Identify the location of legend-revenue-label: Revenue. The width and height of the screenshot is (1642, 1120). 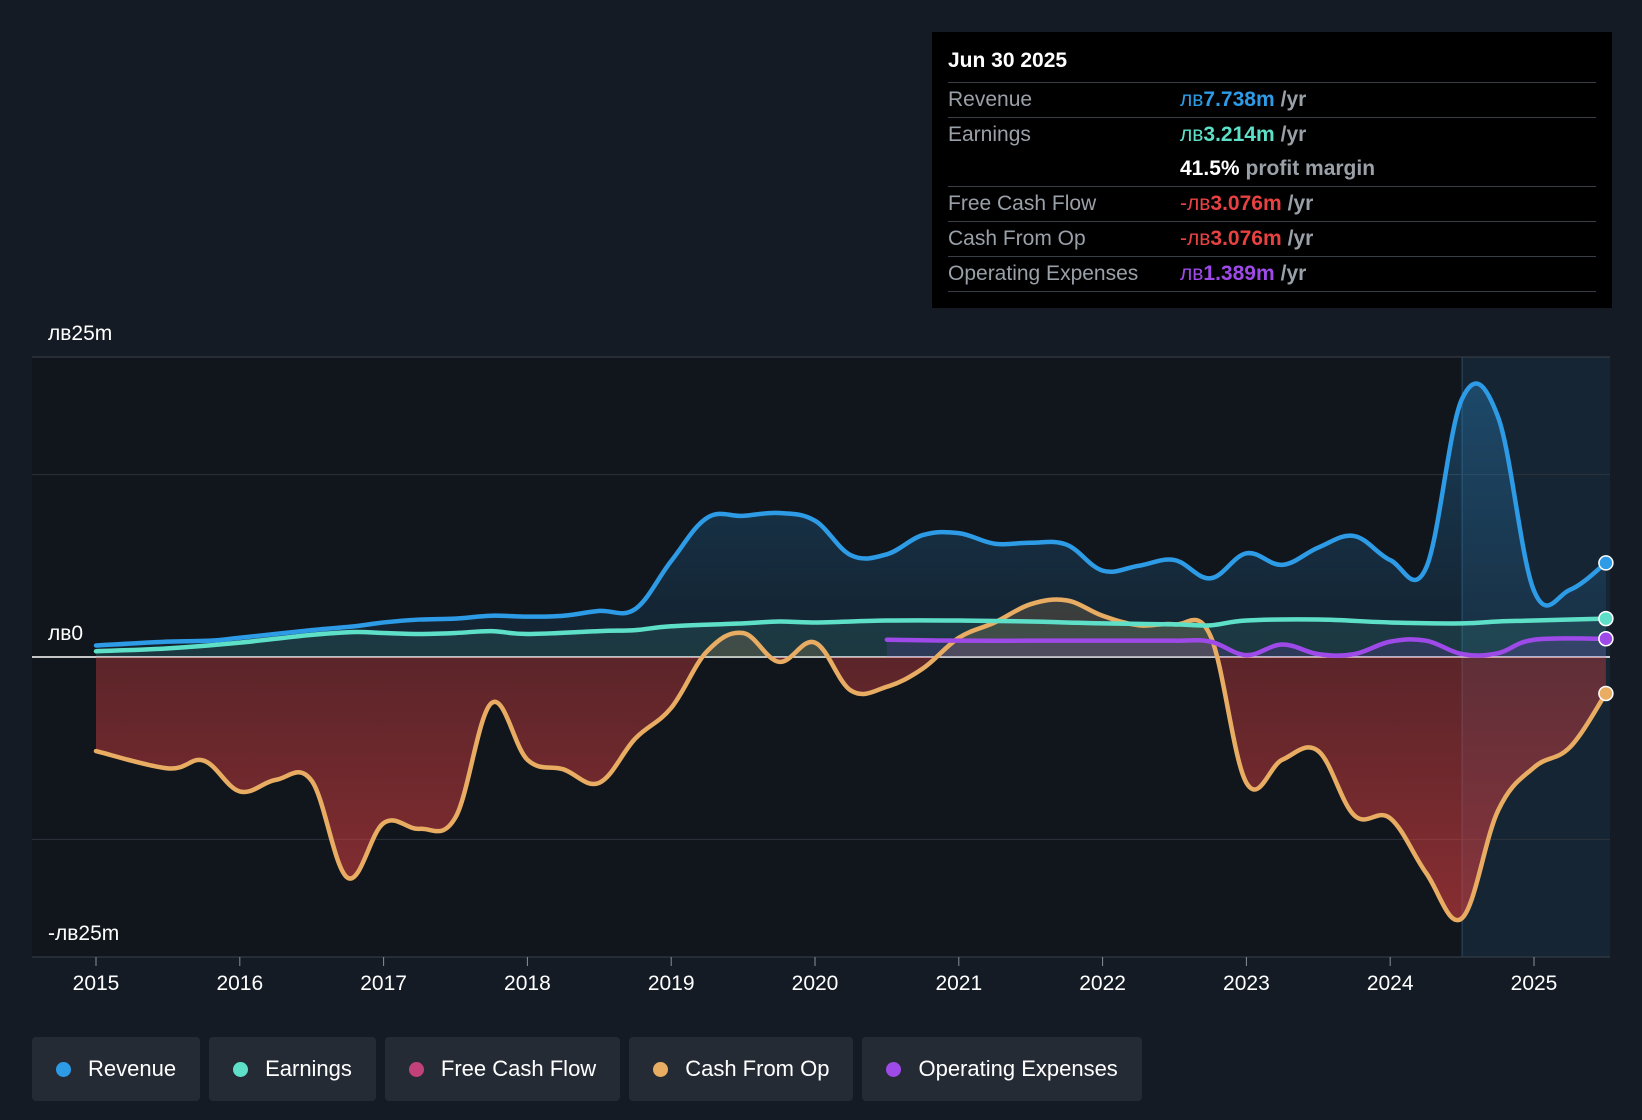
(132, 1068).